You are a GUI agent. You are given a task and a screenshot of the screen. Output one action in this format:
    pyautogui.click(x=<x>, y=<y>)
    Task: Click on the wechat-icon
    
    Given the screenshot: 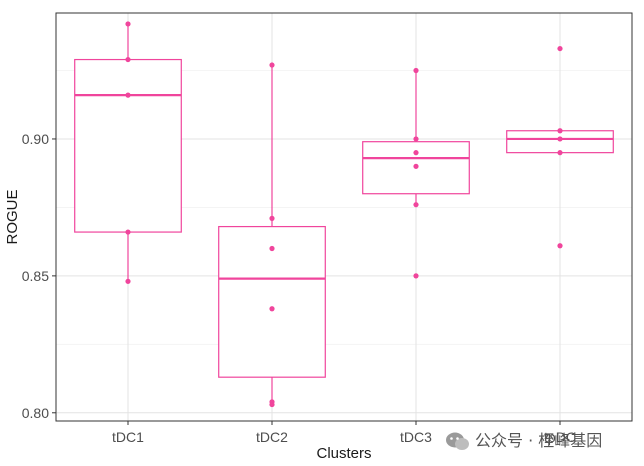 What is the action you would take?
    pyautogui.click(x=457, y=441)
    